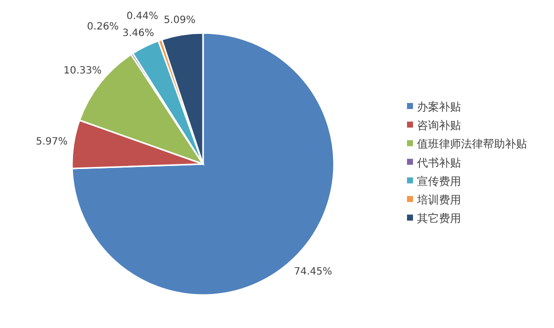 The image size is (554, 328). Describe the element at coordinates (180, 20) in the screenshot. I see `data-label: 5.09%` at that location.